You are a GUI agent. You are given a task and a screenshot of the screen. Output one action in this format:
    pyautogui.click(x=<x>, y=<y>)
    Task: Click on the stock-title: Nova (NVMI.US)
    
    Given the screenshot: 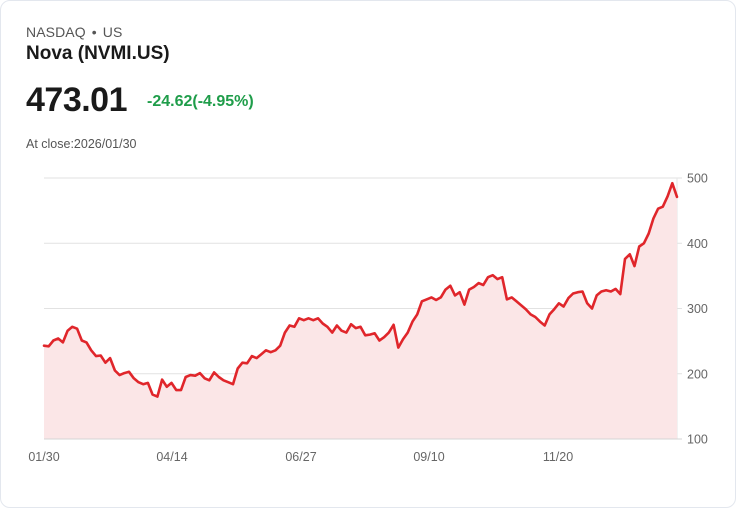 What is the action you would take?
    pyautogui.click(x=98, y=53)
    